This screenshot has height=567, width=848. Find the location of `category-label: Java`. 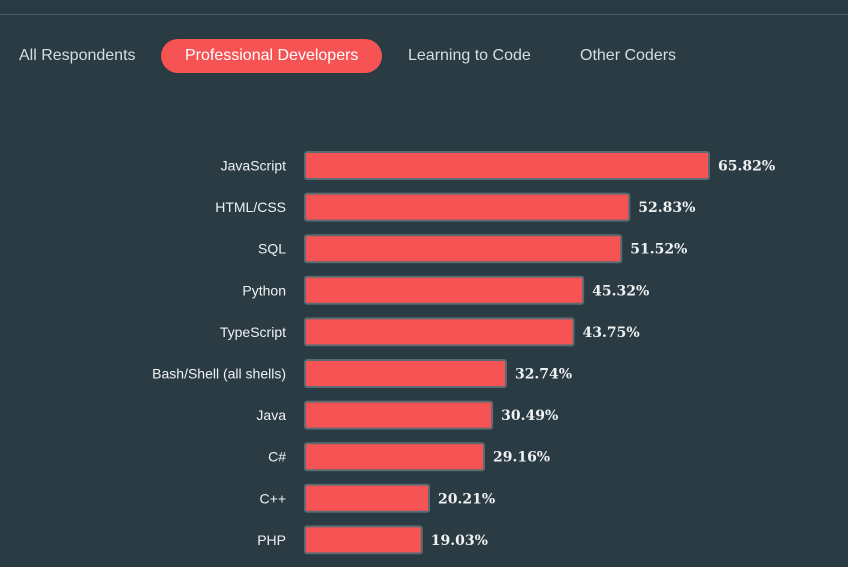

category-label: Java is located at coordinates (271, 415).